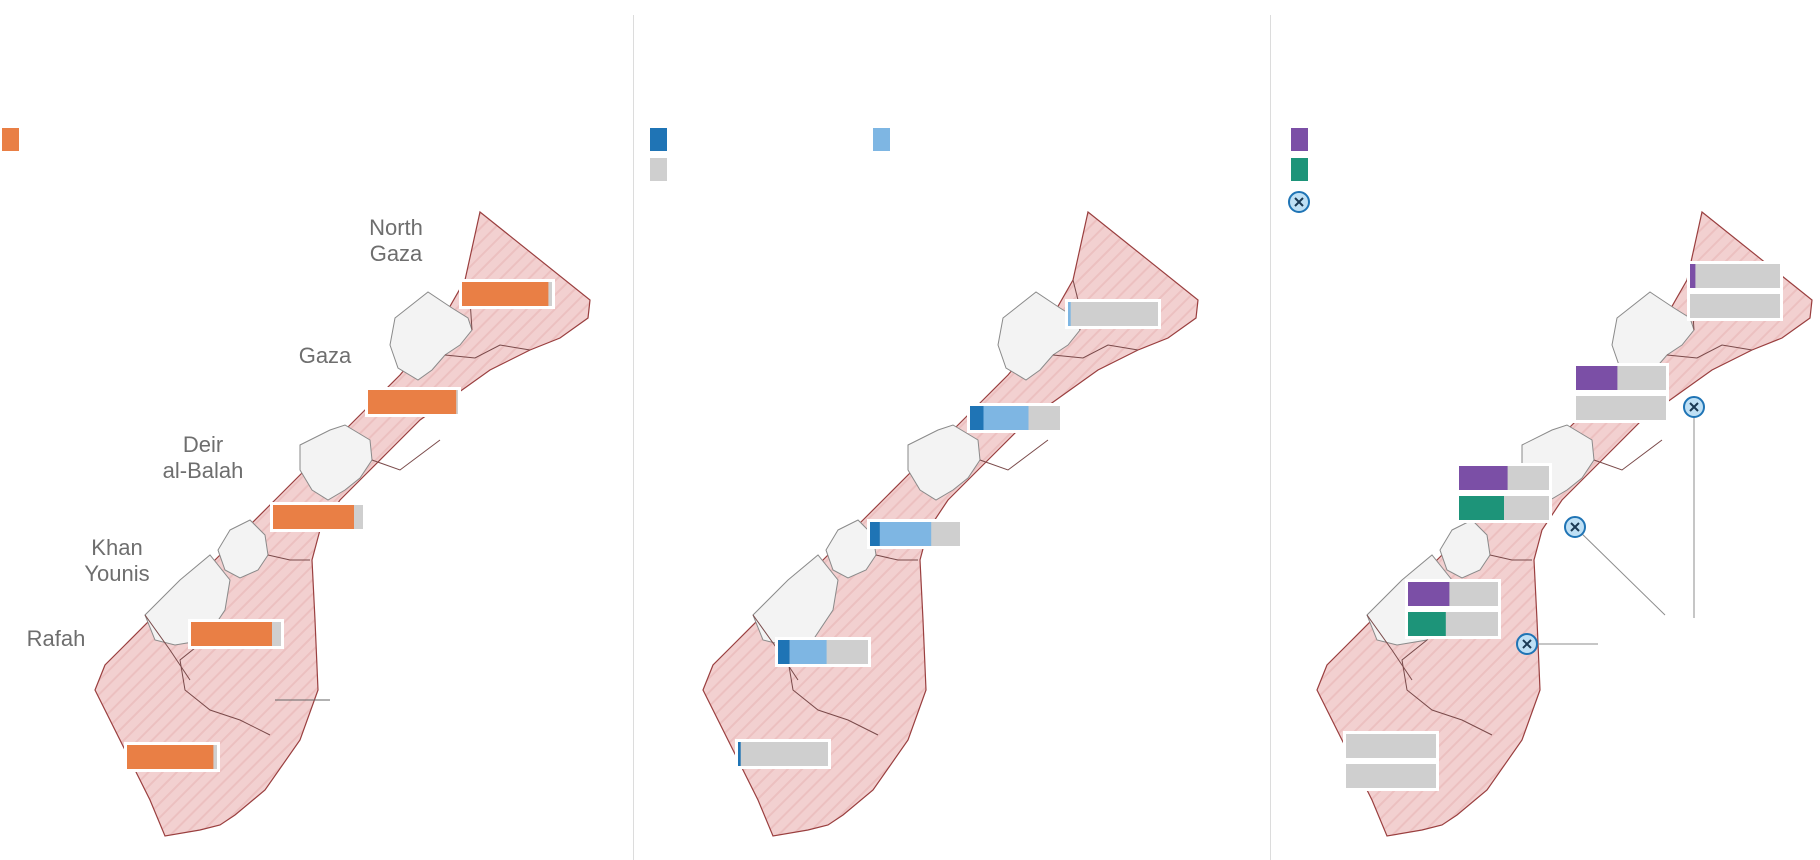  I want to click on legend-crossing-icon, so click(1299, 202).